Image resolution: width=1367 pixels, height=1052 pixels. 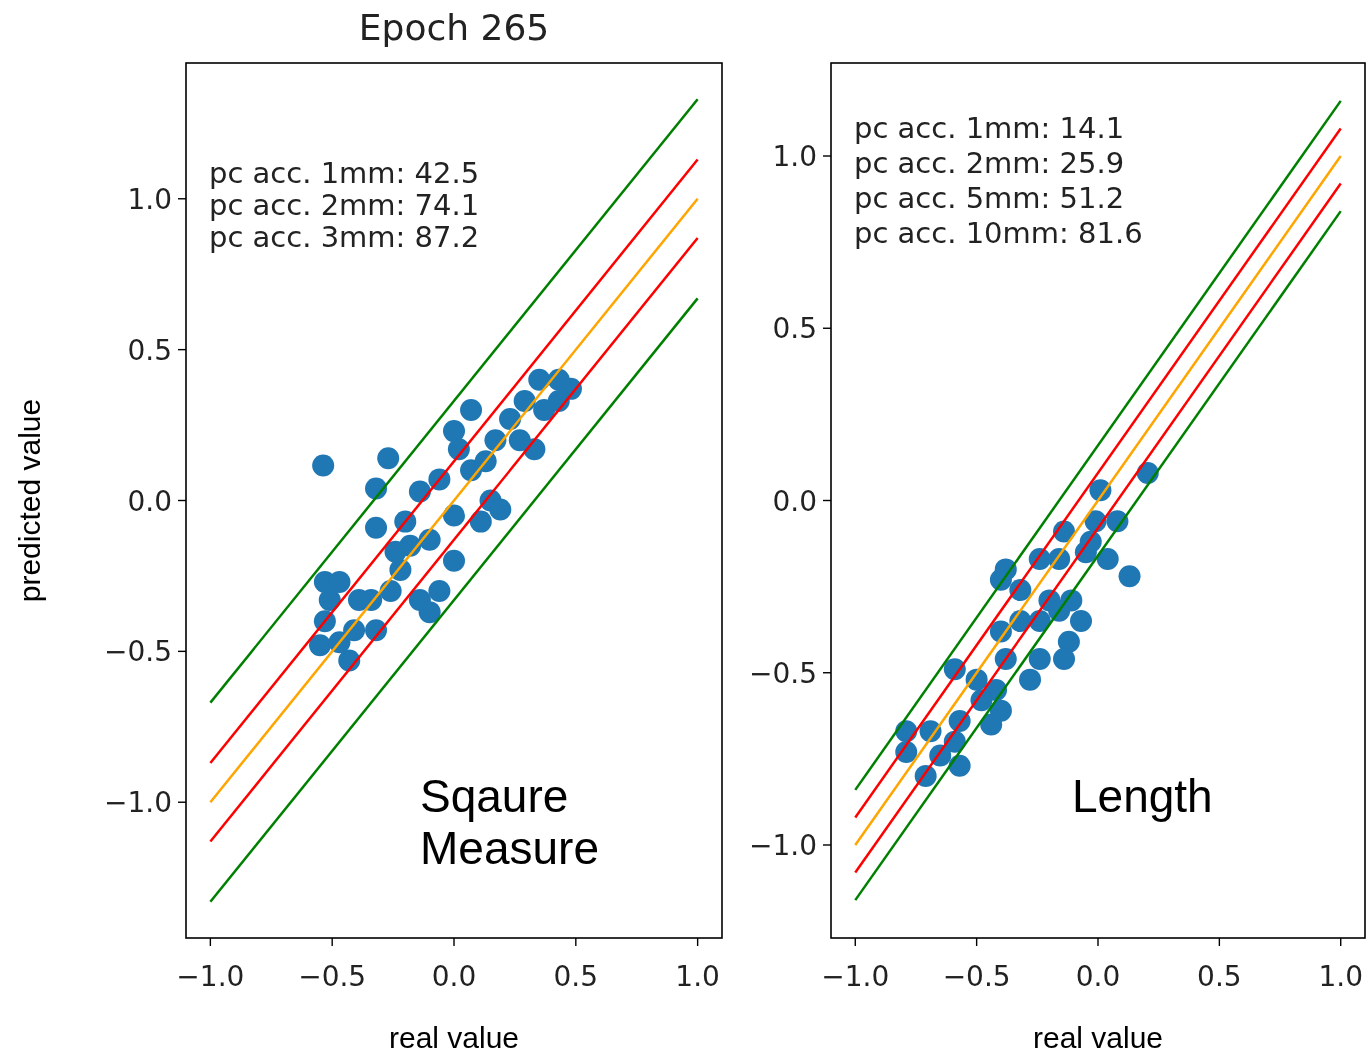 I want to click on chart-title: Epoch 265, so click(x=454, y=27).